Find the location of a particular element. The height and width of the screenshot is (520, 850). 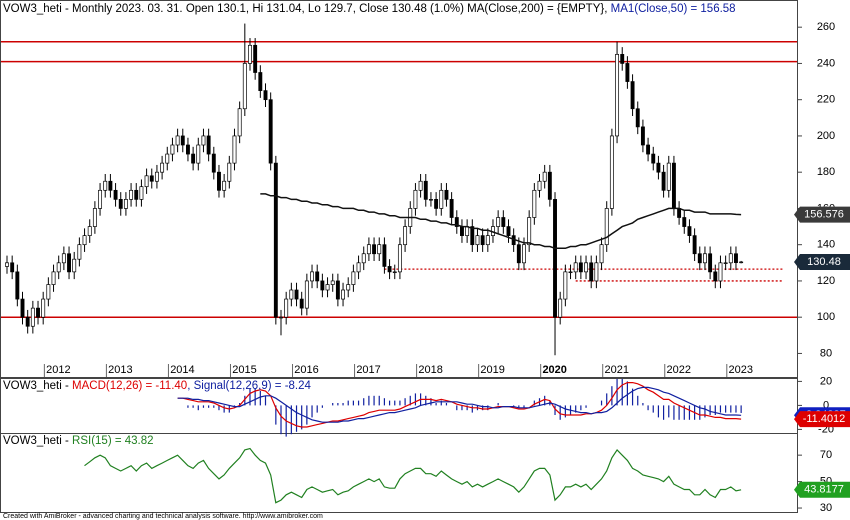

close-last-label-box is located at coordinates (822, 261).